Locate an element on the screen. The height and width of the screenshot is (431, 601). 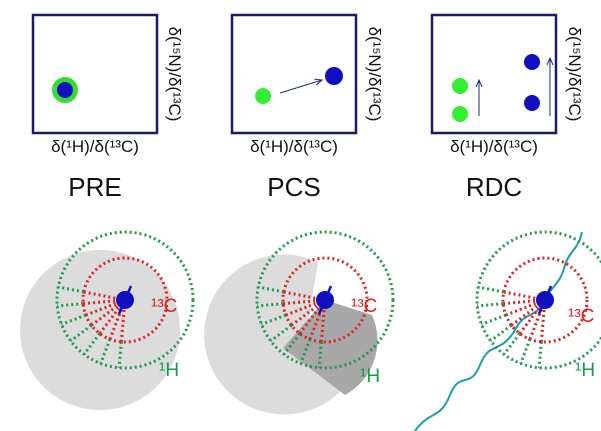
pre-sphere is located at coordinates (100, 330).